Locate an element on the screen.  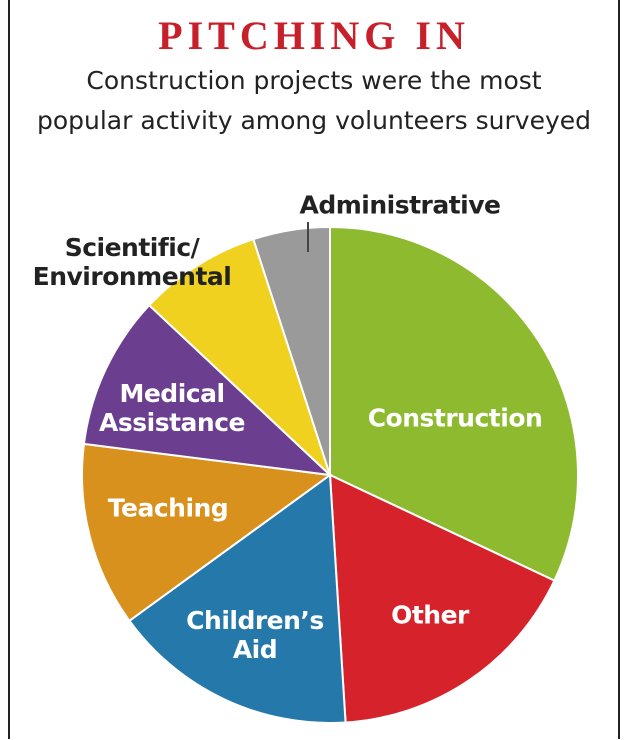
slice-label: Other is located at coordinates (430, 615).